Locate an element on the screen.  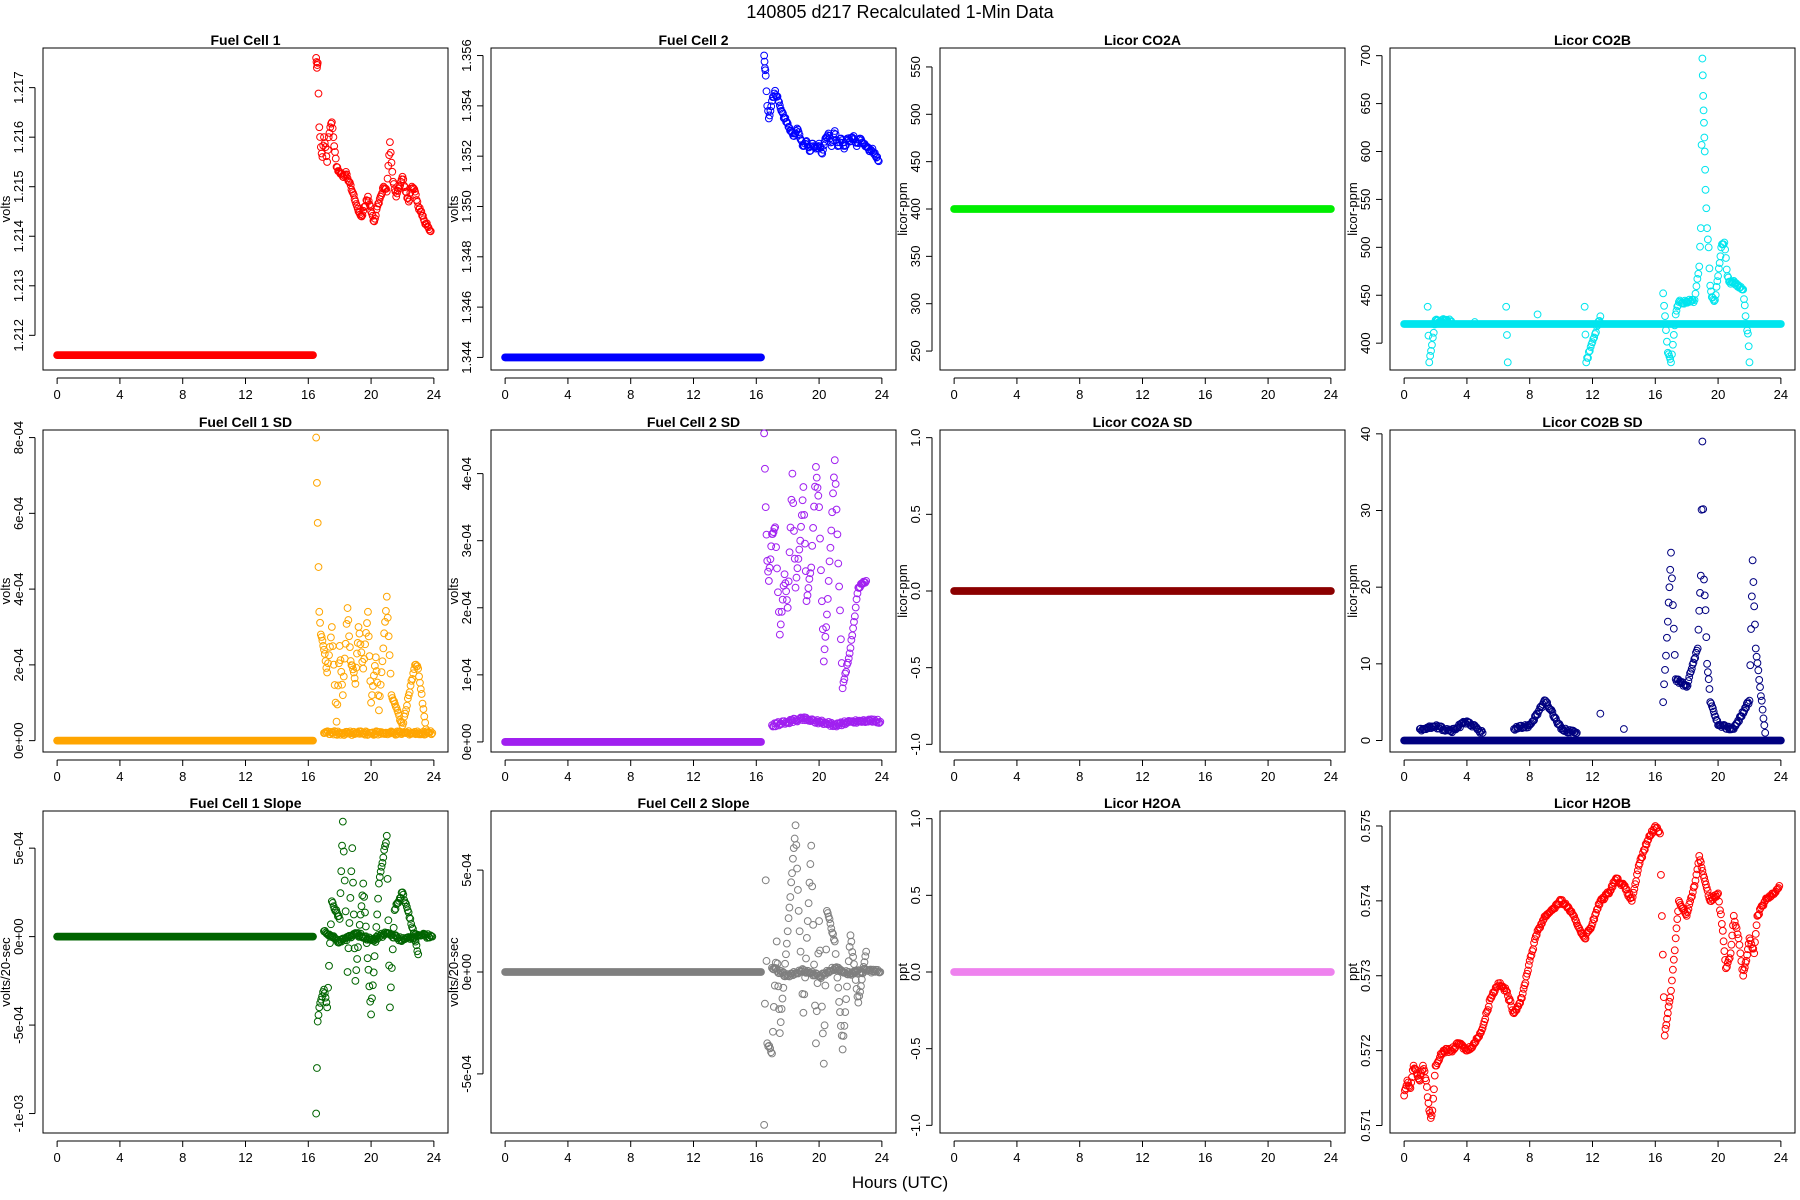
y-tick-label: -5e-04 is located at coordinates (18, 1025).